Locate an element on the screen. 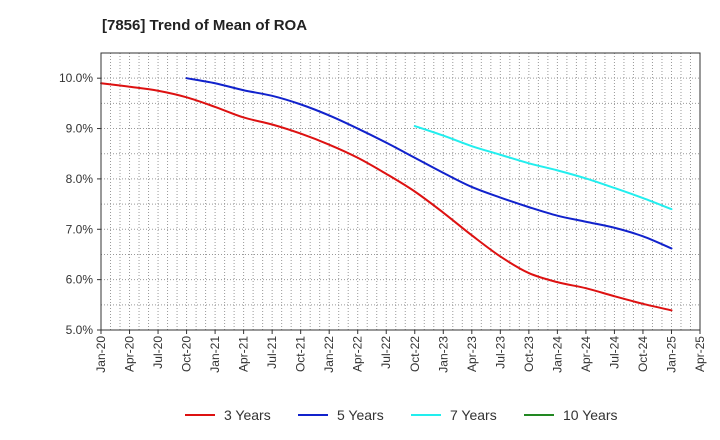  legend-layer: 3 Years 5 Years 7 Years 10 Years is located at coordinates (401, 415).